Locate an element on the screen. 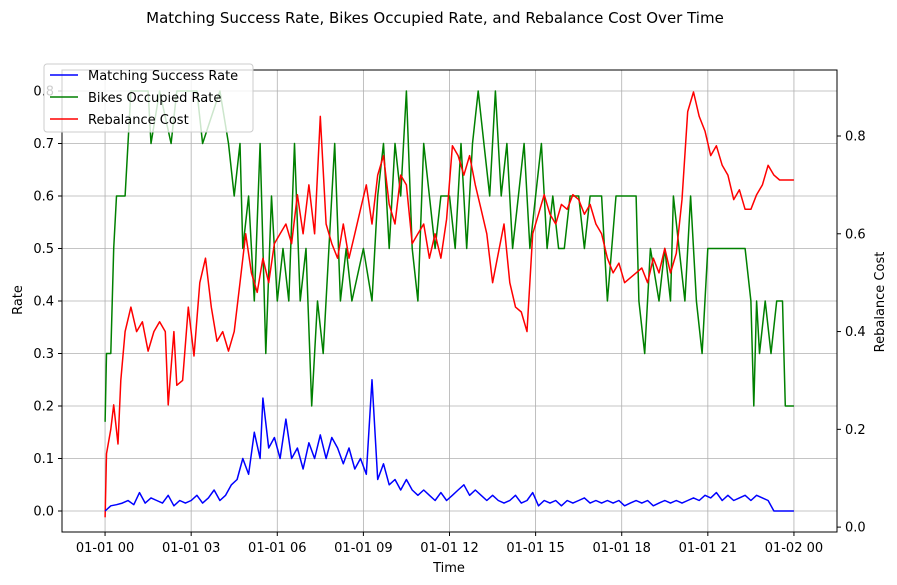  legend-label-matching-success-rate: Matching Success Rate is located at coordinates (163, 76).